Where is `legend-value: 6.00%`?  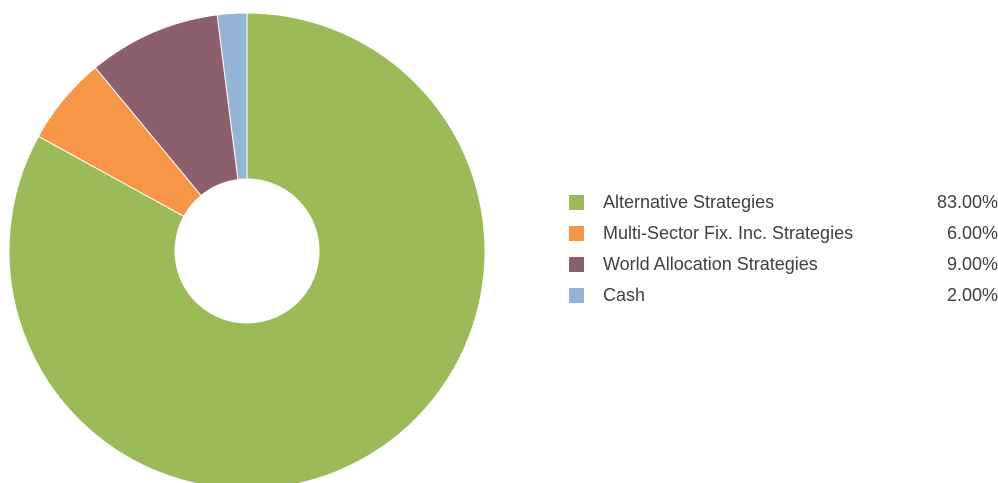
legend-value: 6.00% is located at coordinates (972, 233).